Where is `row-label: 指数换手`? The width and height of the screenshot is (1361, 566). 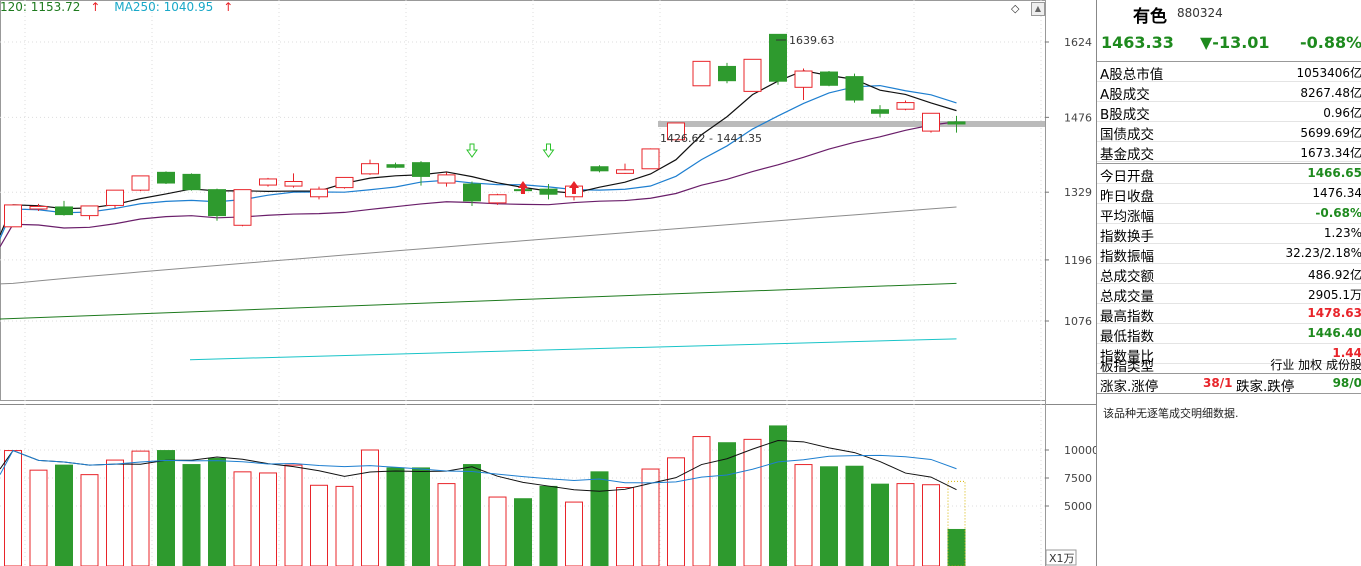 row-label: 指数换手 is located at coordinates (1127, 237).